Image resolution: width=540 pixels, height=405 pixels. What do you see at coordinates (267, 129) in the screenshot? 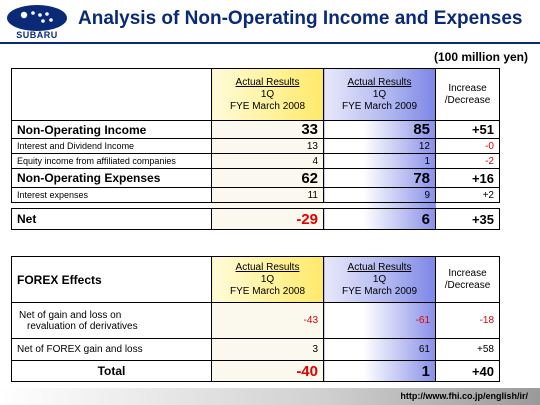
I see `cell-fye2008: 33` at bounding box center [267, 129].